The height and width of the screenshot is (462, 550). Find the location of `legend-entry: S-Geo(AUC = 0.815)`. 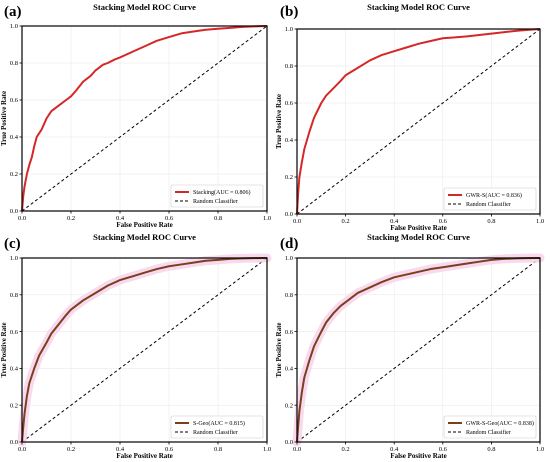

legend-entry: S-Geo(AUC = 0.815) is located at coordinates (219, 423).